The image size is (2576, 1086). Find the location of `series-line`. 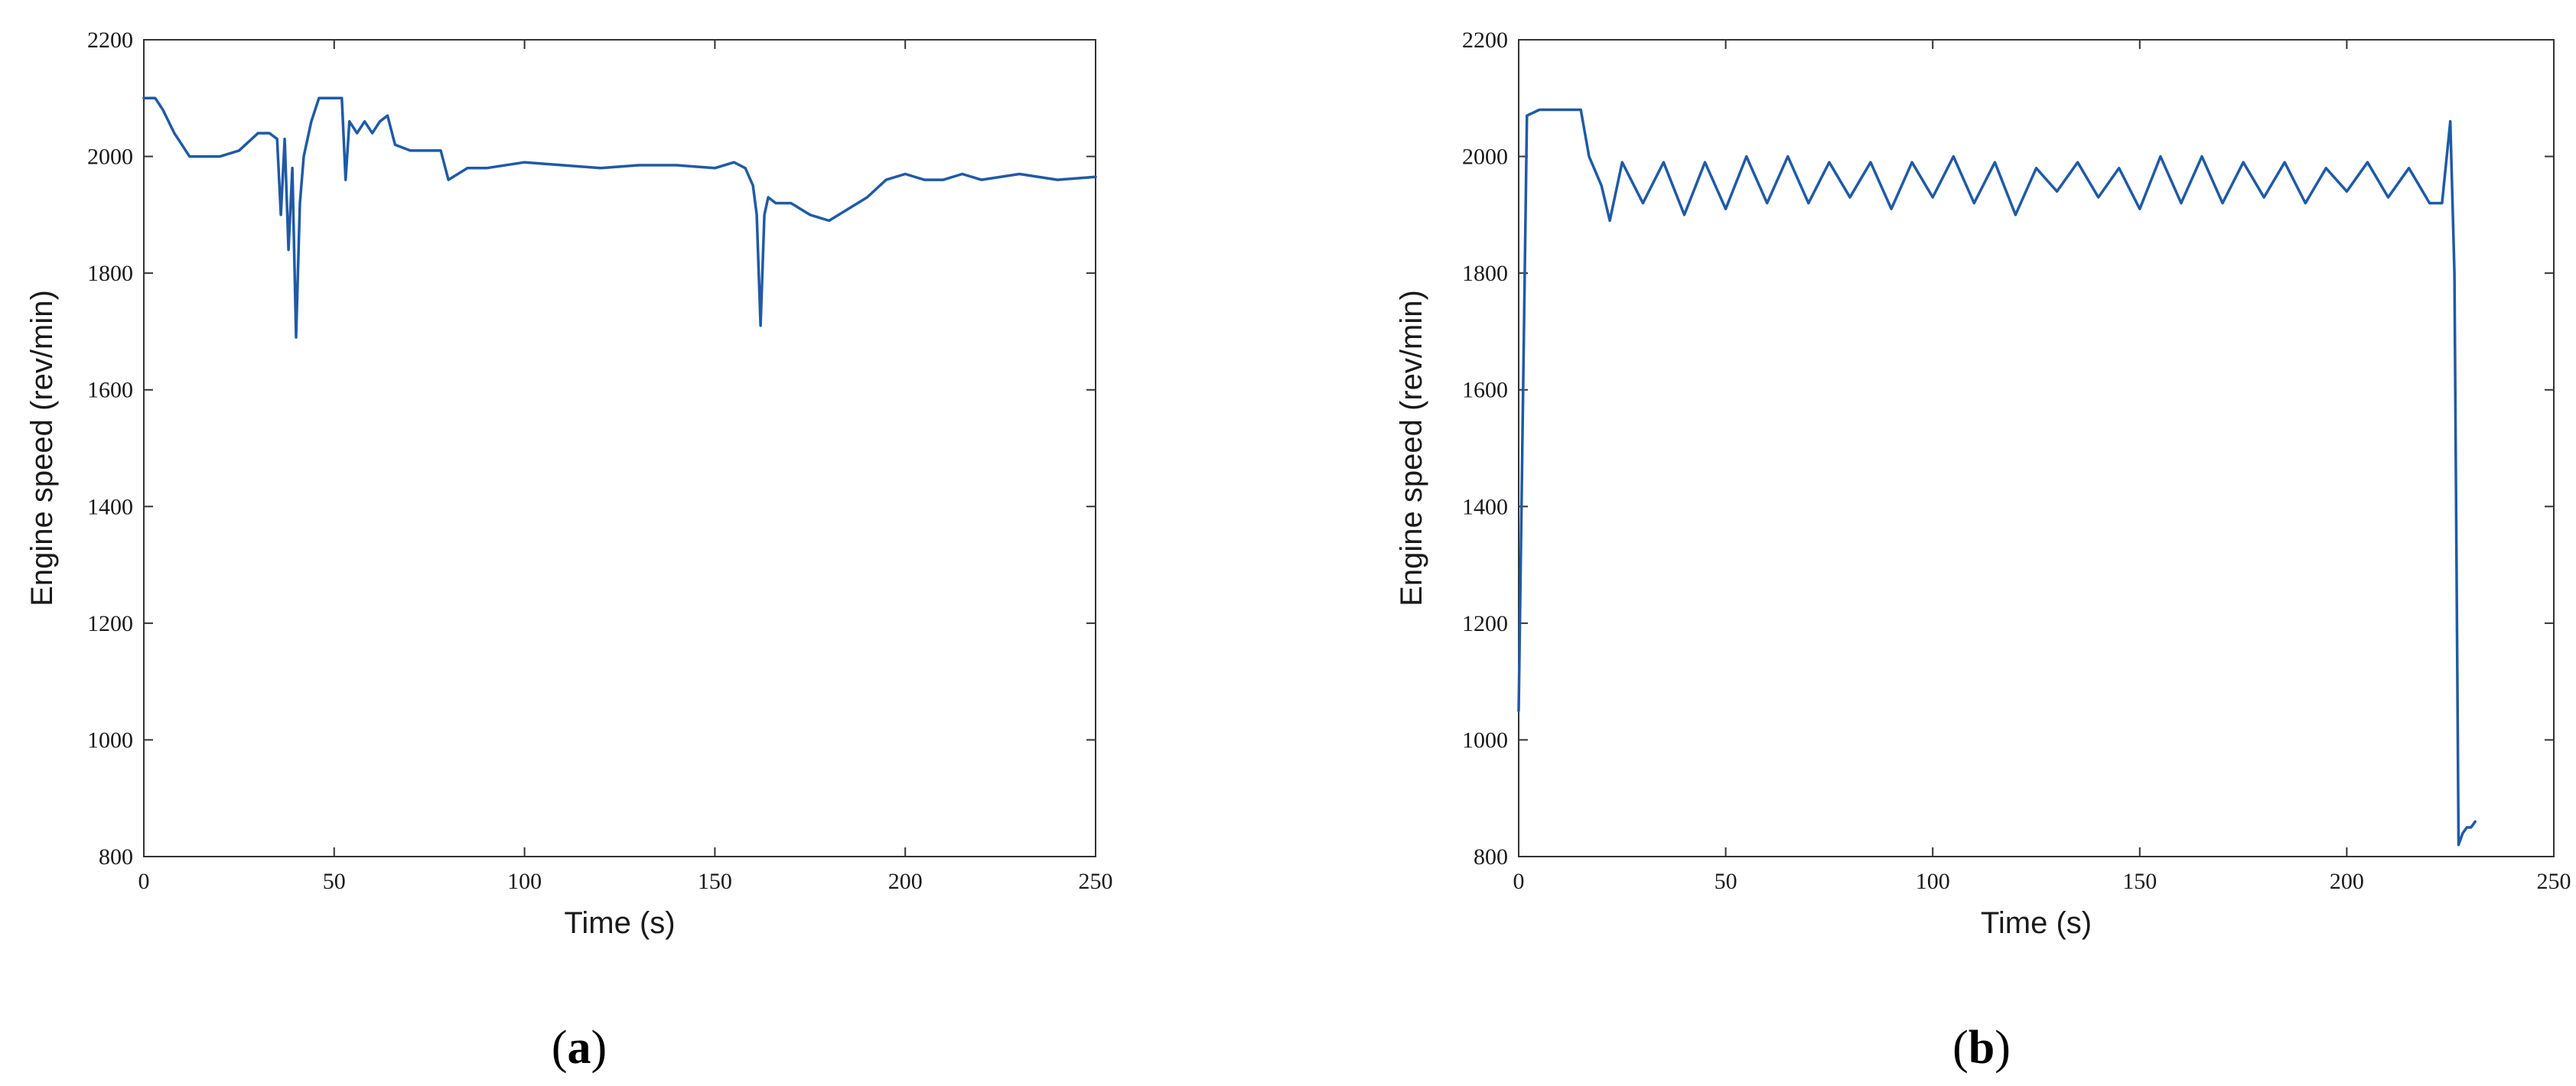

series-line is located at coordinates (620, 217).